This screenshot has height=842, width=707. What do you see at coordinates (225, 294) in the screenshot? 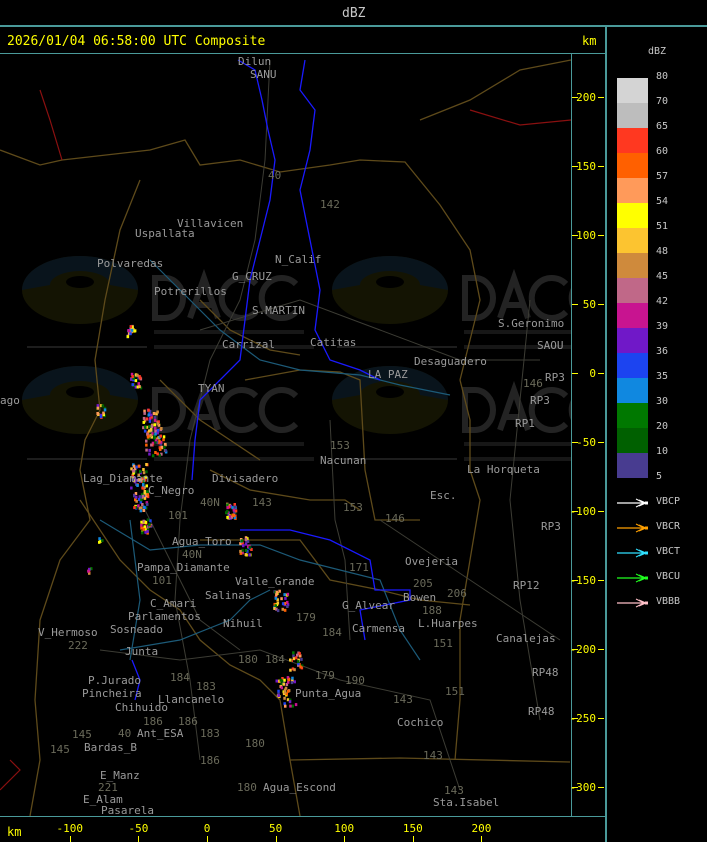
I see `watermark-brand-mark` at bounding box center [225, 294].